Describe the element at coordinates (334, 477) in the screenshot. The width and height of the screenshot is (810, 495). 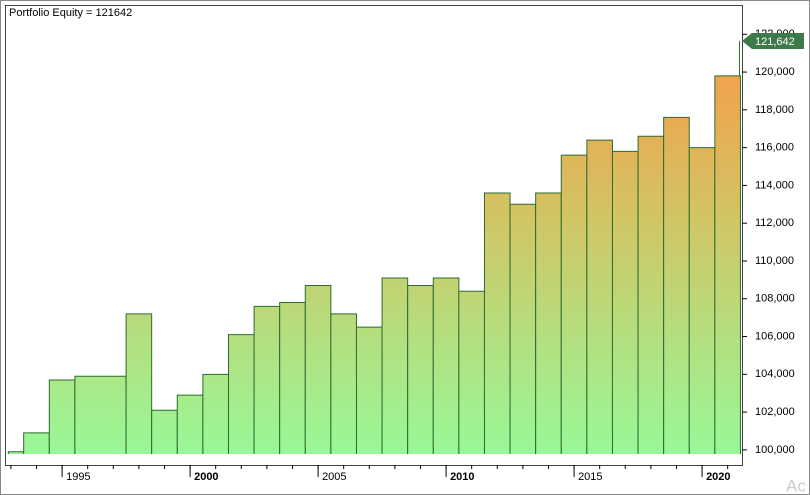
I see `x-tick-label: 2005` at that location.